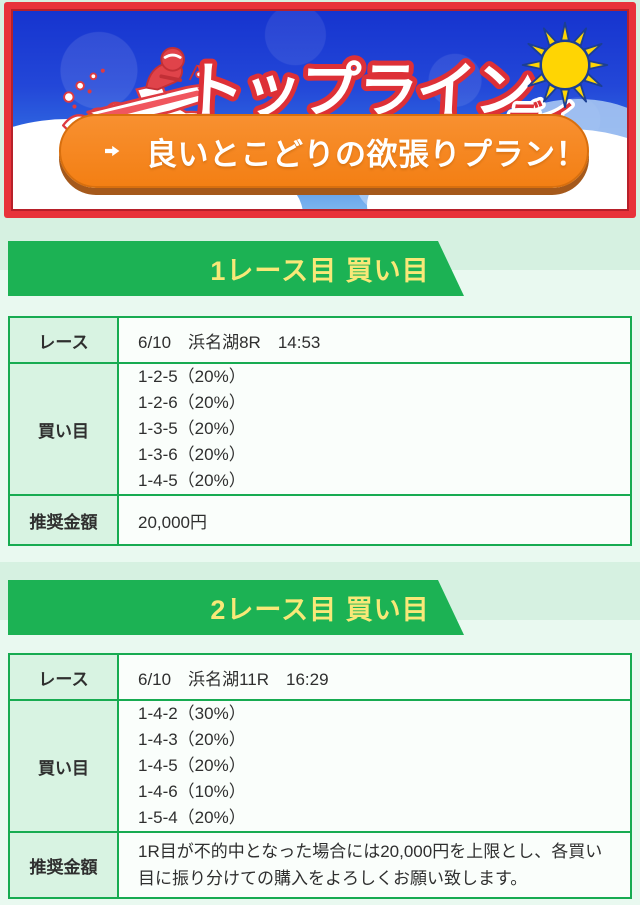 This screenshot has height=905, width=640. I want to click on pick-line: 1-3-5（20%）, so click(192, 428).